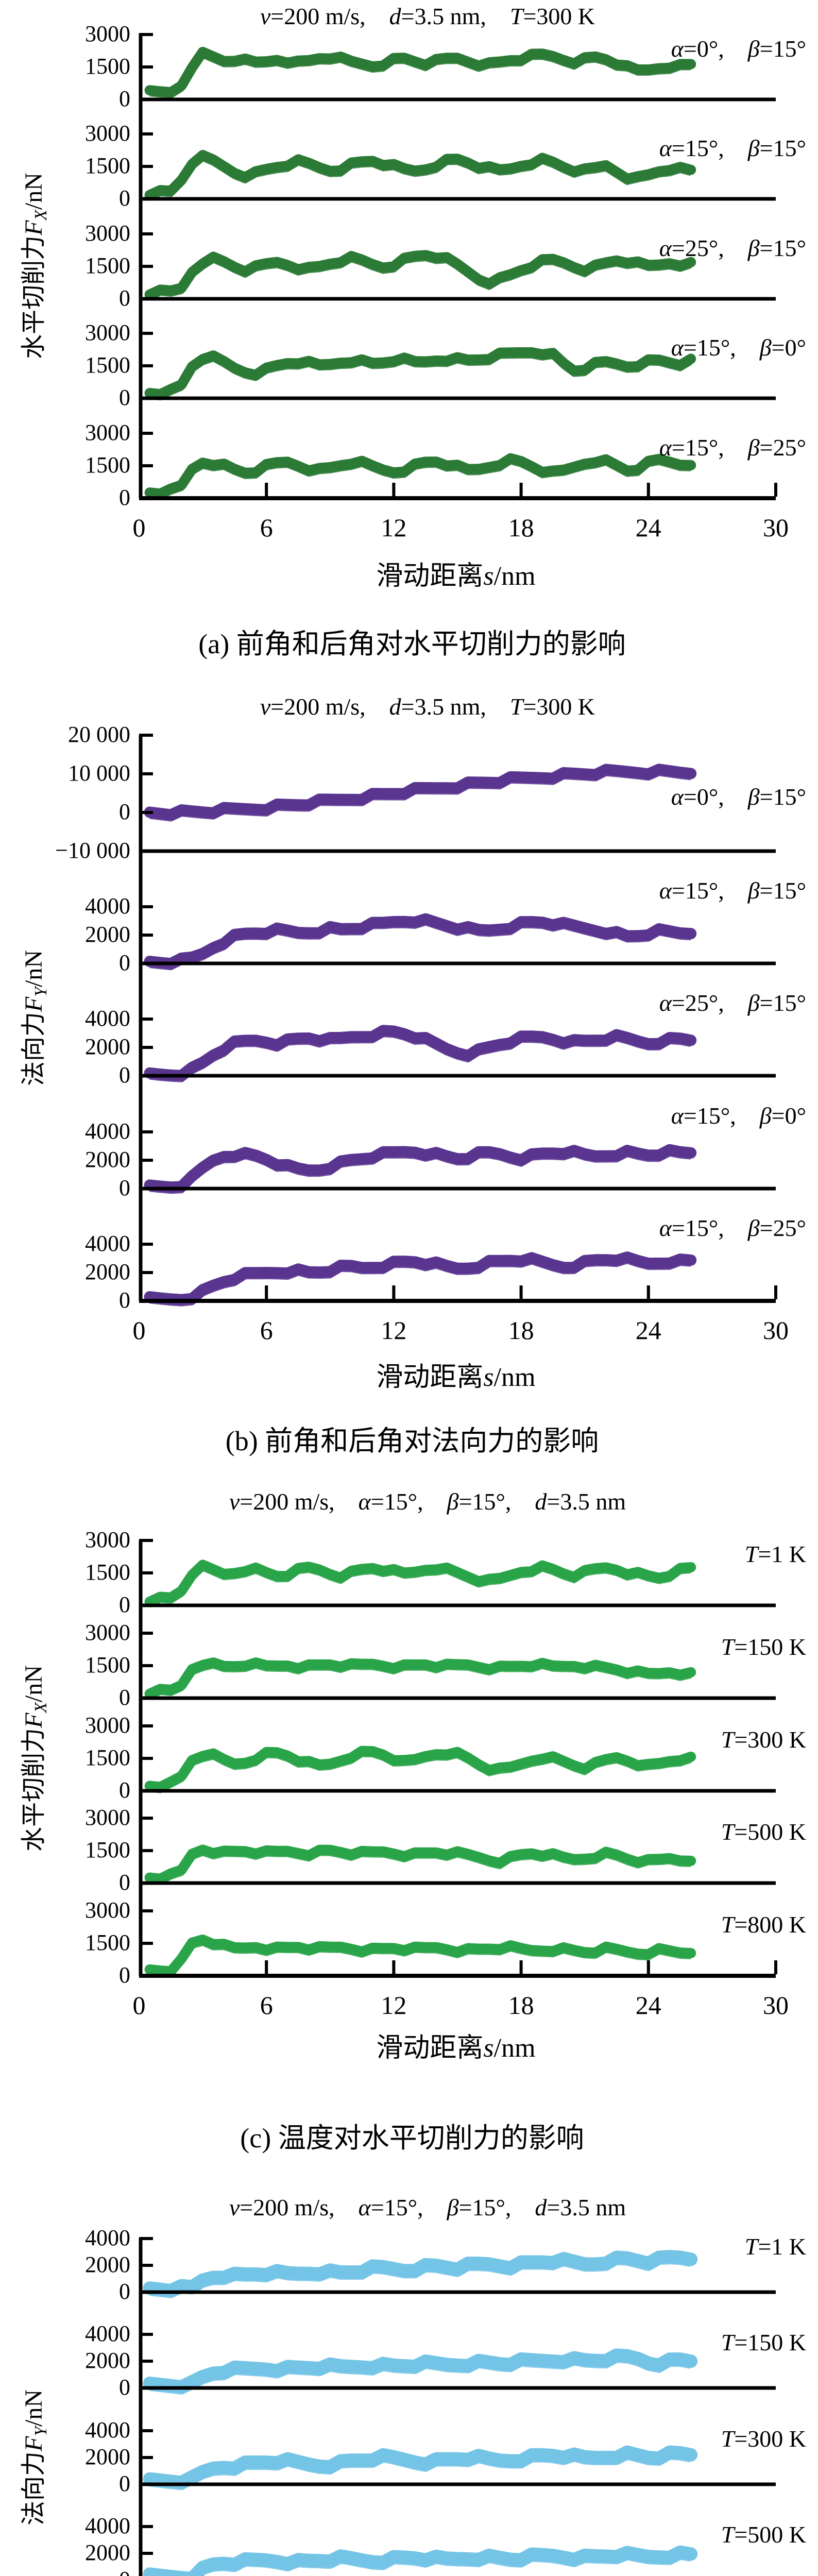 The height and width of the screenshot is (2576, 818). I want to click on x-tick-label-c: 6, so click(267, 2005).